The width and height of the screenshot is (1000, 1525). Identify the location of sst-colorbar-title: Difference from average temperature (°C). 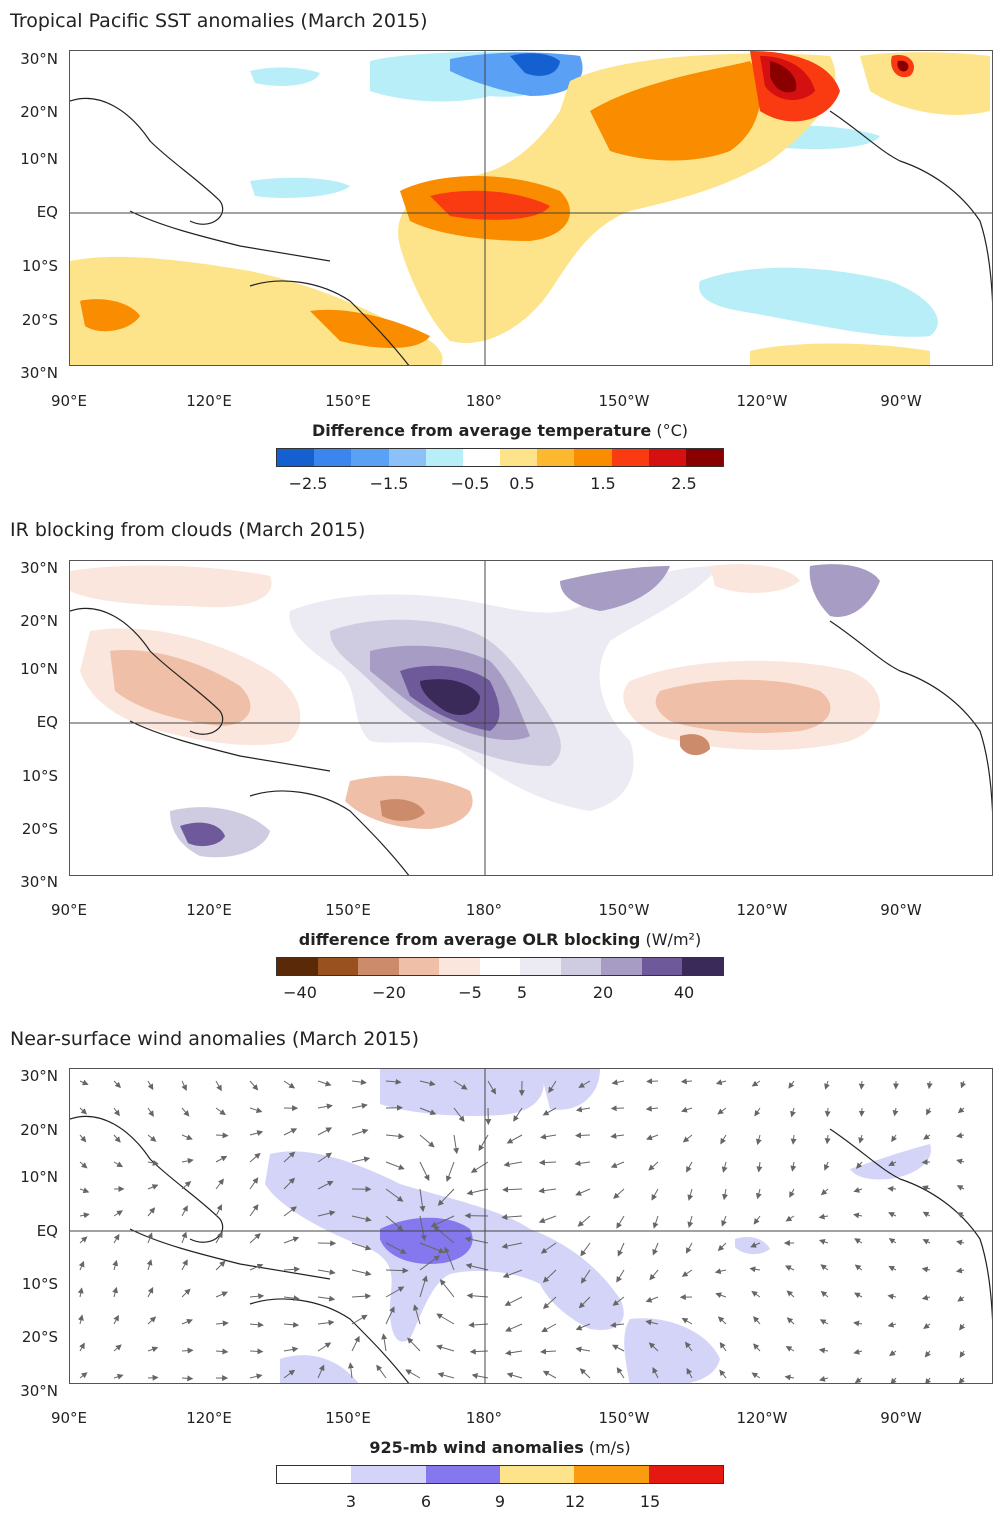
(500, 430).